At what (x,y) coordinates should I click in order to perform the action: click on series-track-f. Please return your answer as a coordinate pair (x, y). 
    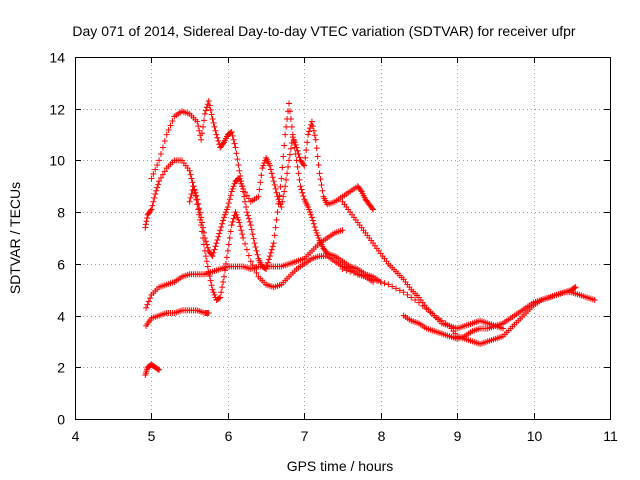
    Looking at the image, I should click on (281, 189).